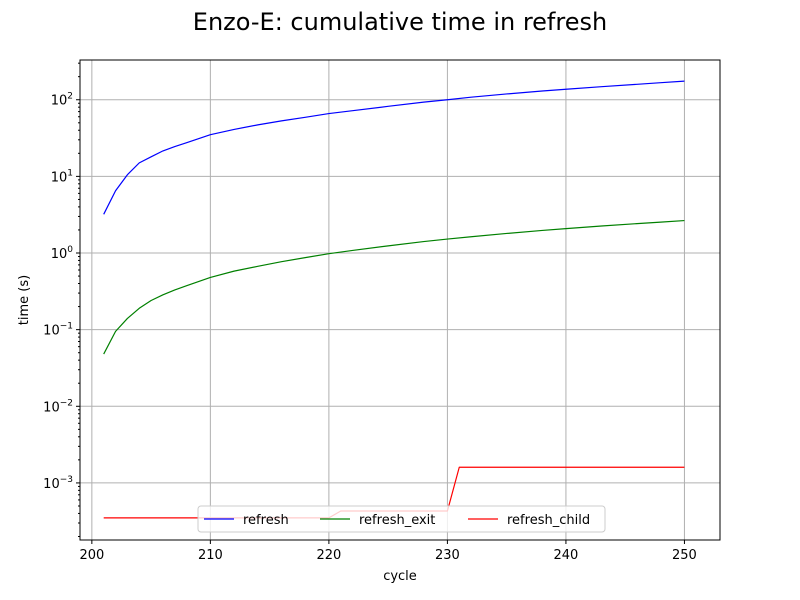 This screenshot has width=800, height=600. What do you see at coordinates (58, 406) in the screenshot?
I see `y-tick-label: 10⁻²` at bounding box center [58, 406].